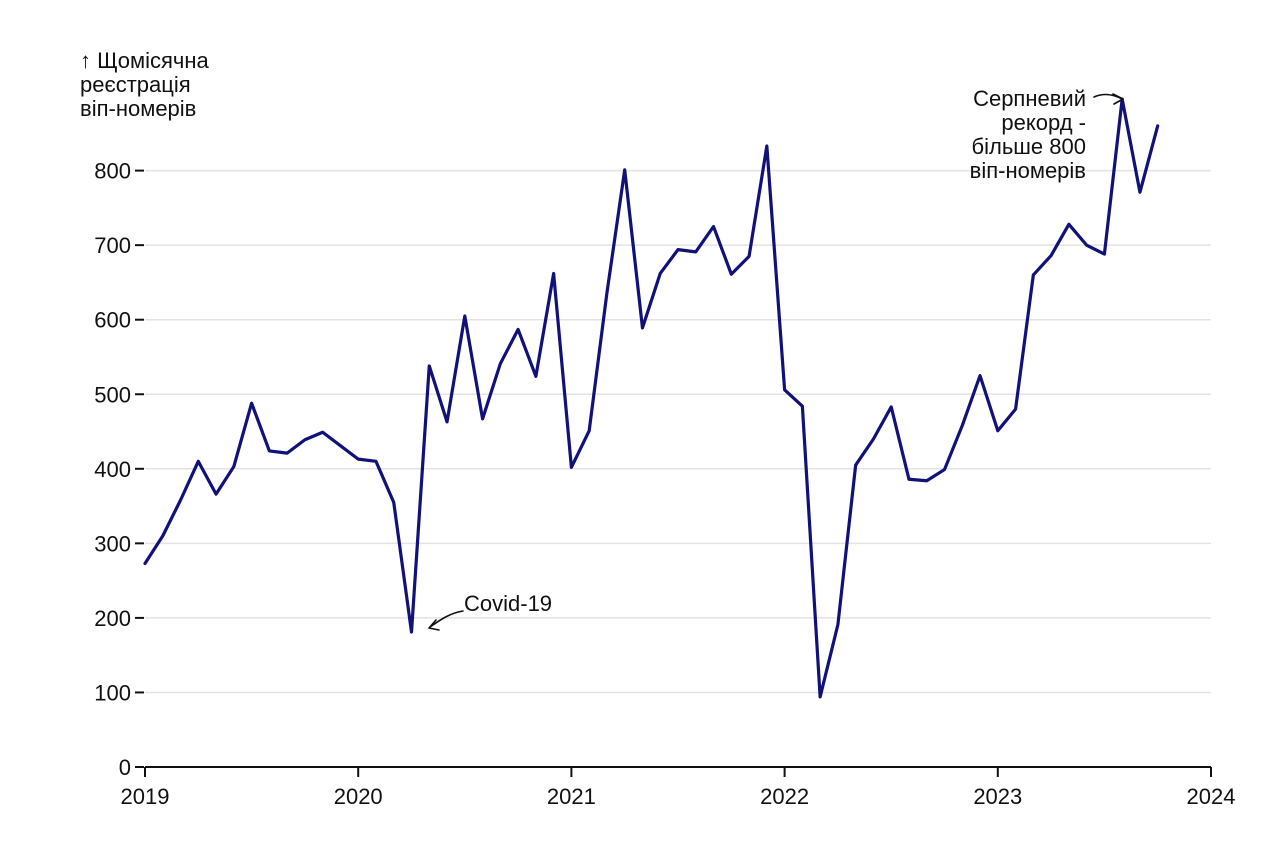  I want to click on annotation-record-line-3: більше 800, so click(1029, 146).